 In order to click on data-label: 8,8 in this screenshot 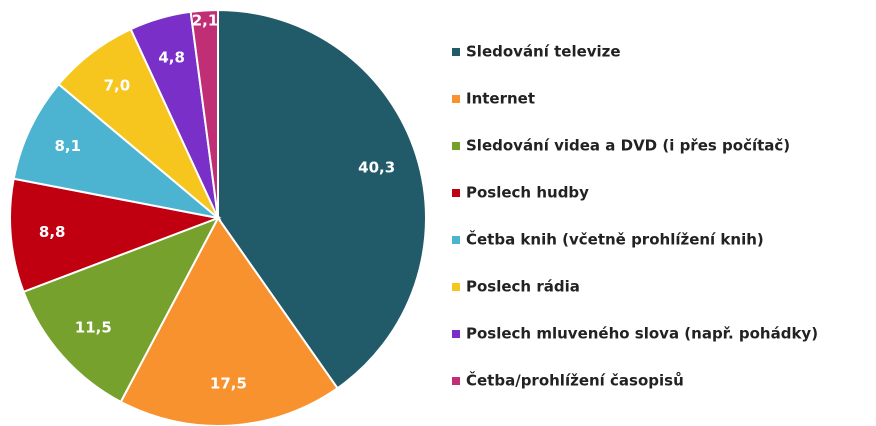, I will do `click(52, 232)`.